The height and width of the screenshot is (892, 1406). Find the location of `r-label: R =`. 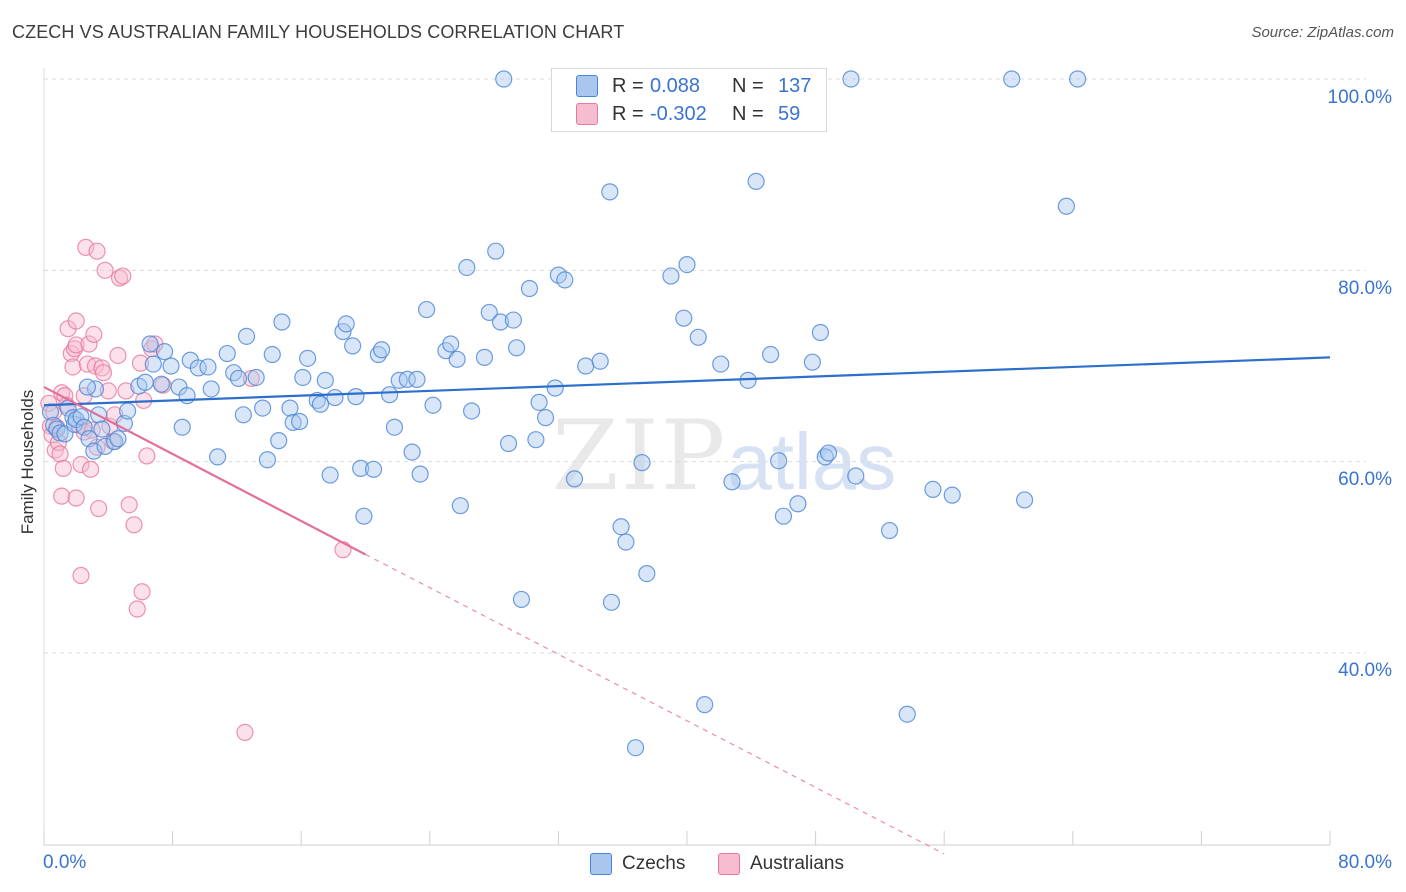

r-label: R = is located at coordinates (628, 85).